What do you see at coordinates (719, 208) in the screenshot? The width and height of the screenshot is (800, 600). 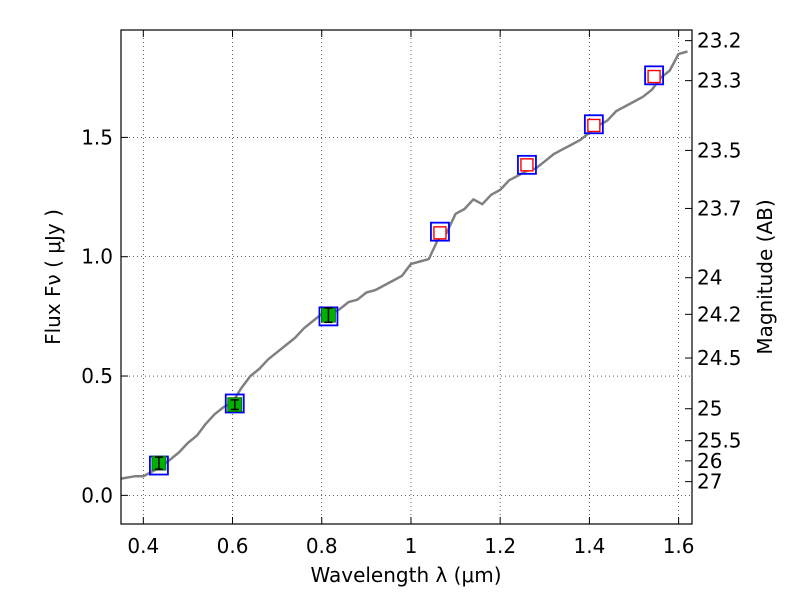 I see `mag-tick-label: 23.7` at bounding box center [719, 208].